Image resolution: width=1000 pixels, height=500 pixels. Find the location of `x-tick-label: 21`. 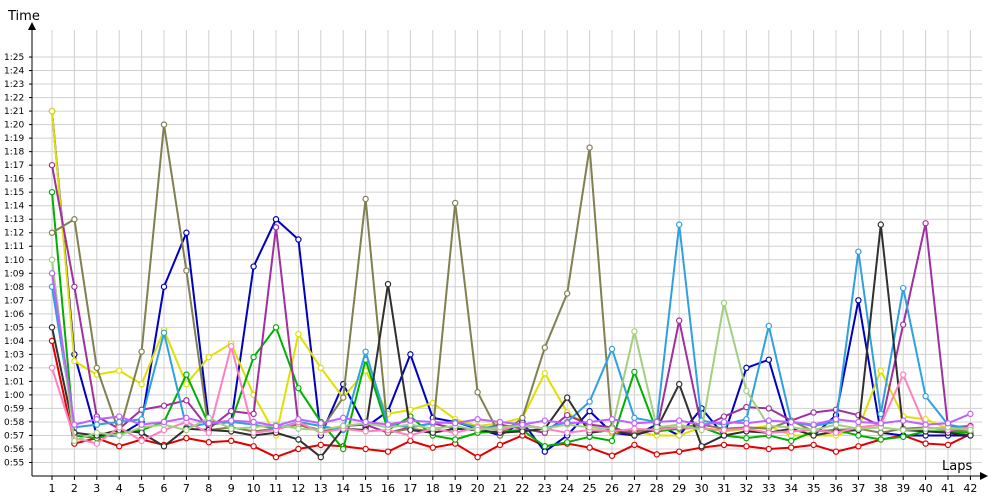

x-tick-label: 21 is located at coordinates (500, 488).